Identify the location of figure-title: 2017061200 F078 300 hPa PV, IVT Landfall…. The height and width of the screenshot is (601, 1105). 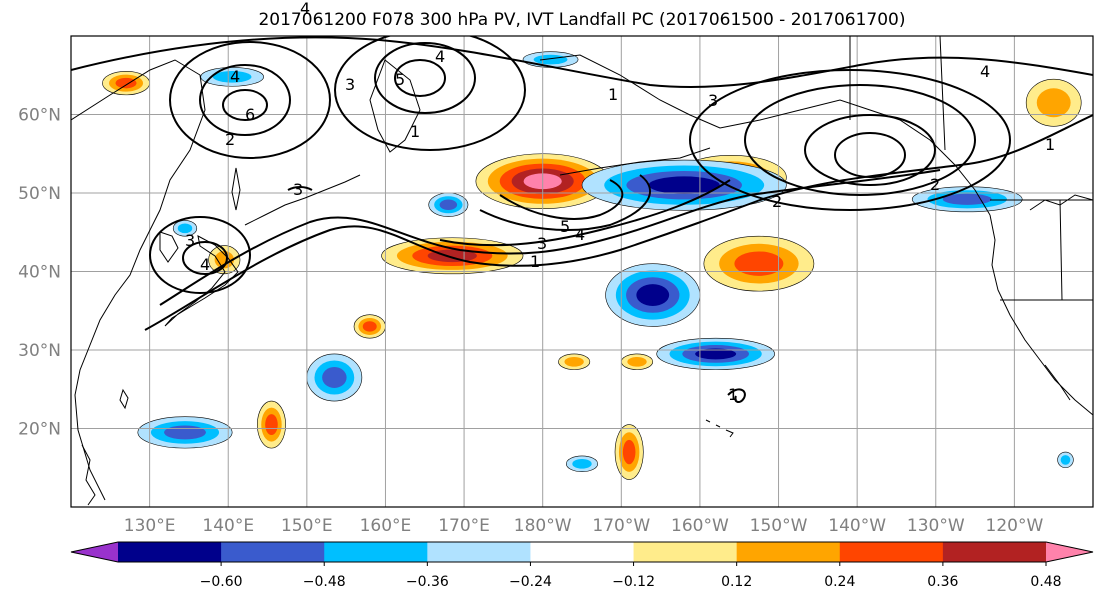
(581, 20).